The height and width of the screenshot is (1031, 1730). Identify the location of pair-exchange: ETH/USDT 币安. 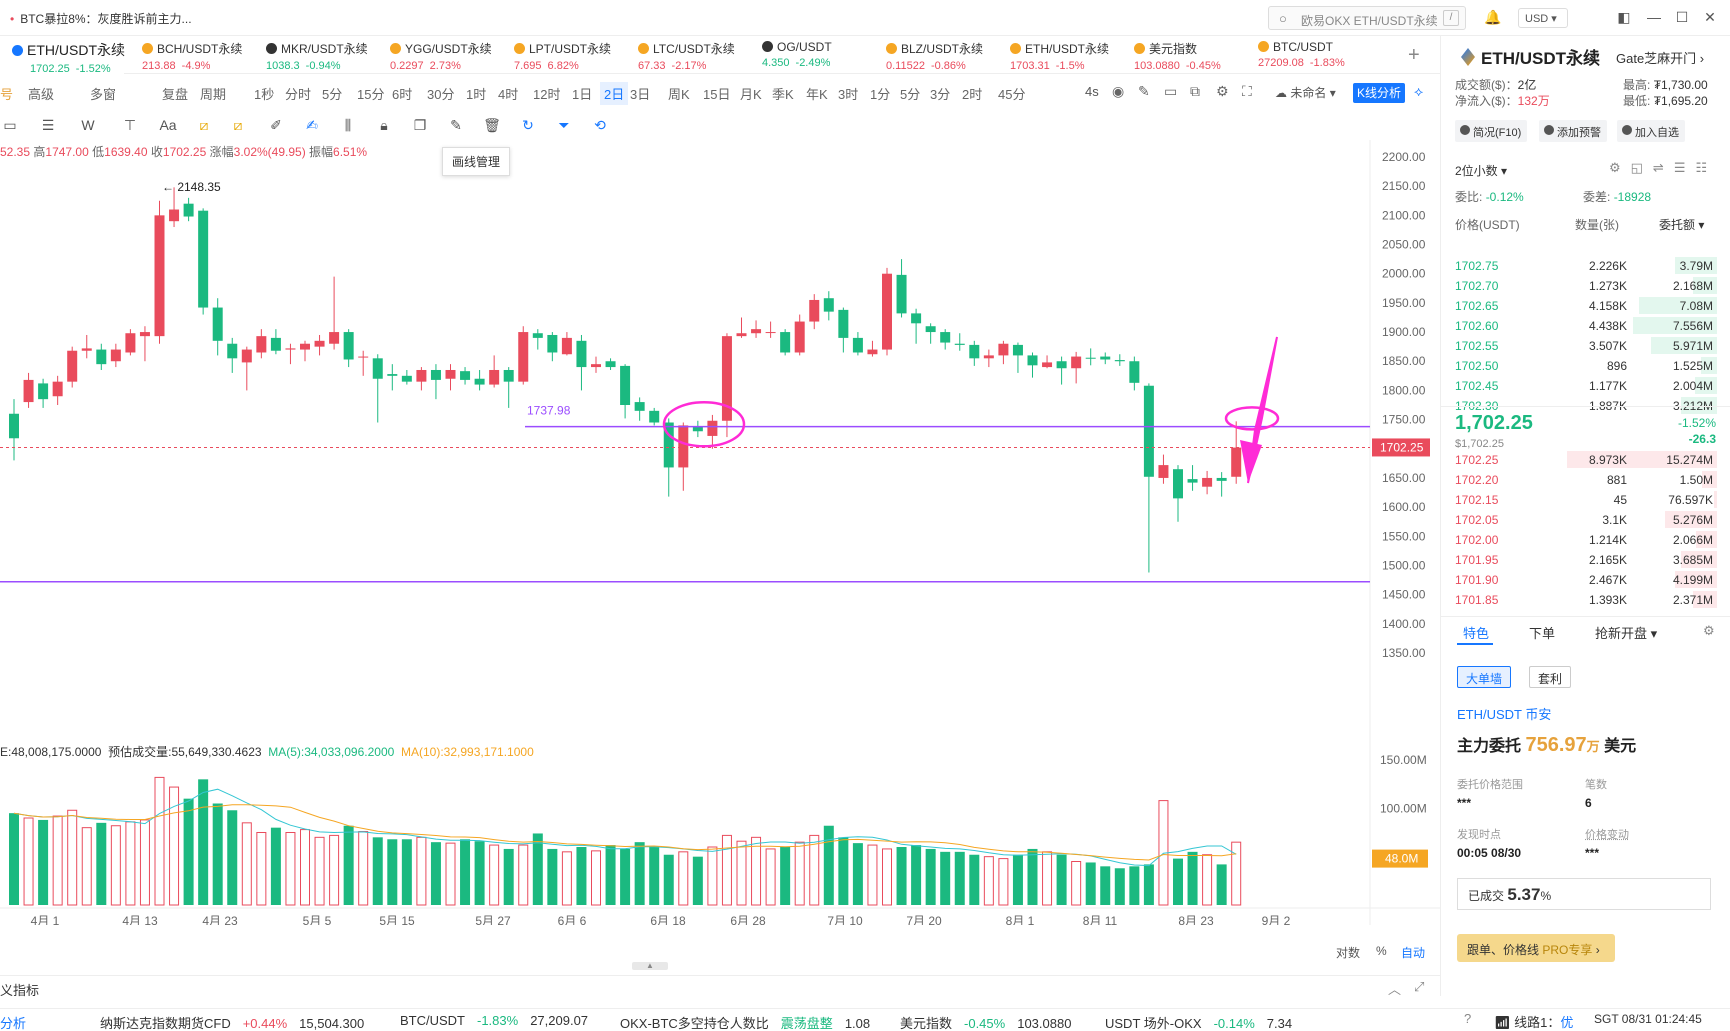
(1504, 713).